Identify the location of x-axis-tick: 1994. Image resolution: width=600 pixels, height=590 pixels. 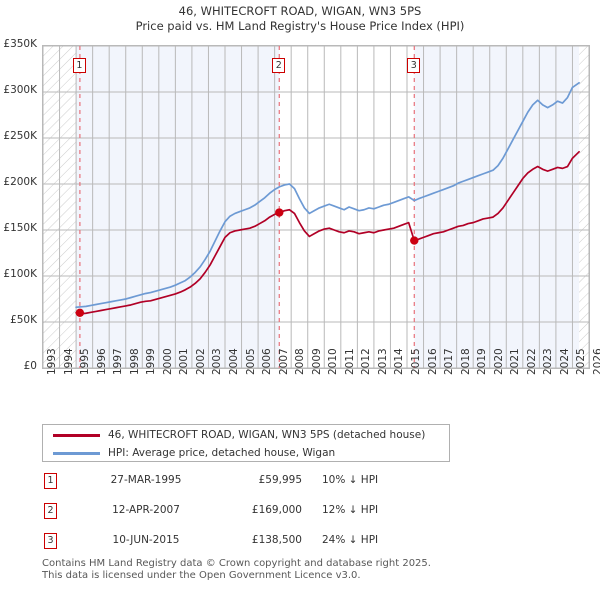
(68, 361).